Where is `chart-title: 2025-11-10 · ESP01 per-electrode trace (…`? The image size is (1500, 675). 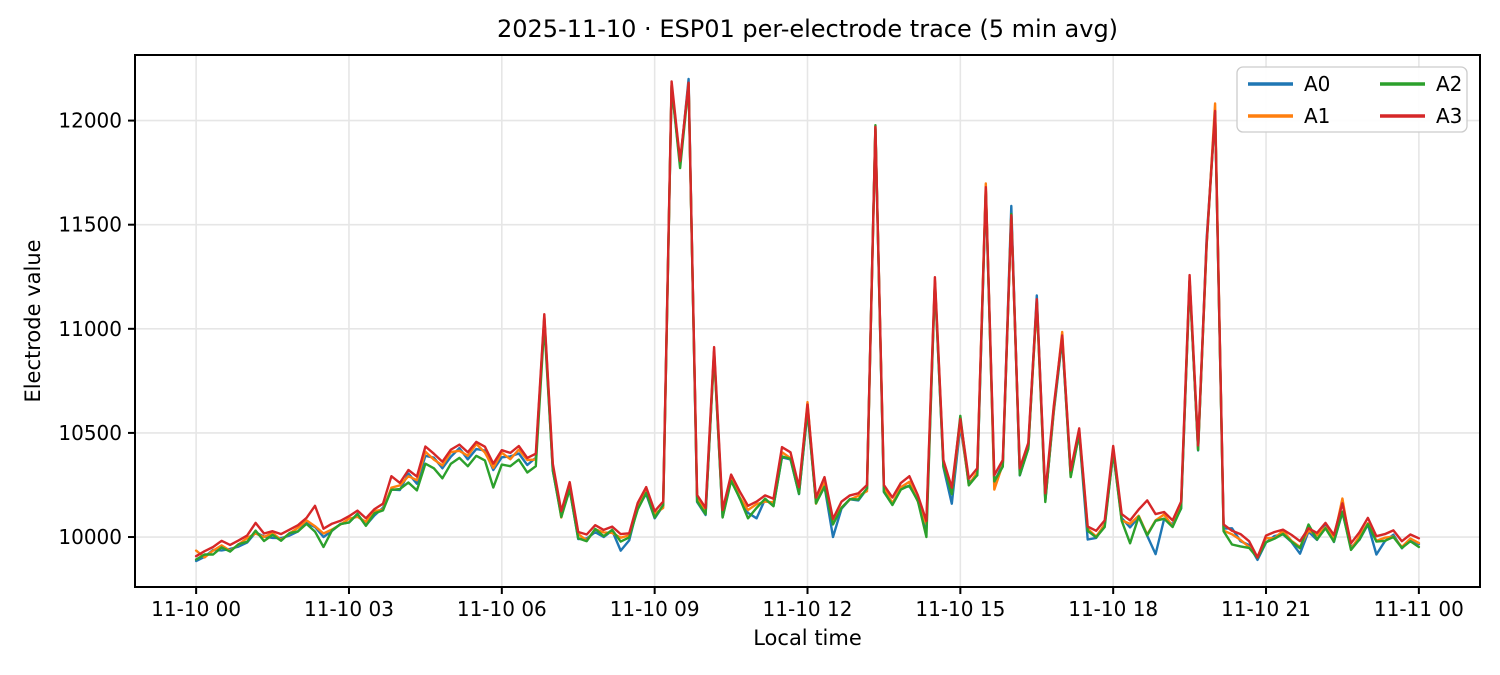
chart-title: 2025-11-10 · ESP01 per-electrode trace (… is located at coordinates (807, 29).